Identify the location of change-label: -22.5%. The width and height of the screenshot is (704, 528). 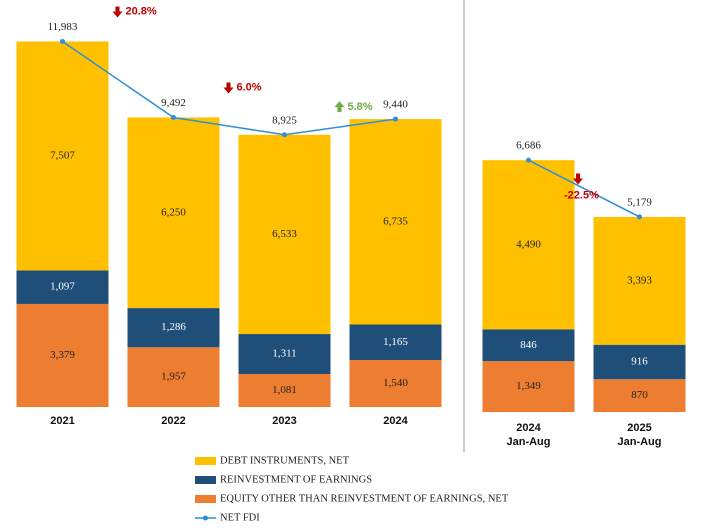
(581, 195).